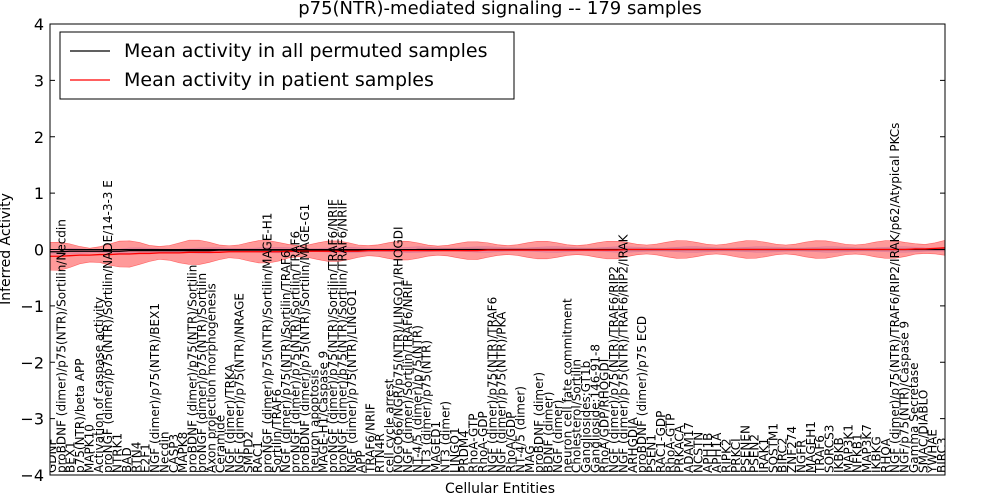  Describe the element at coordinates (736, 455) in the screenshot. I see `entity-label: PRKCI` at that location.